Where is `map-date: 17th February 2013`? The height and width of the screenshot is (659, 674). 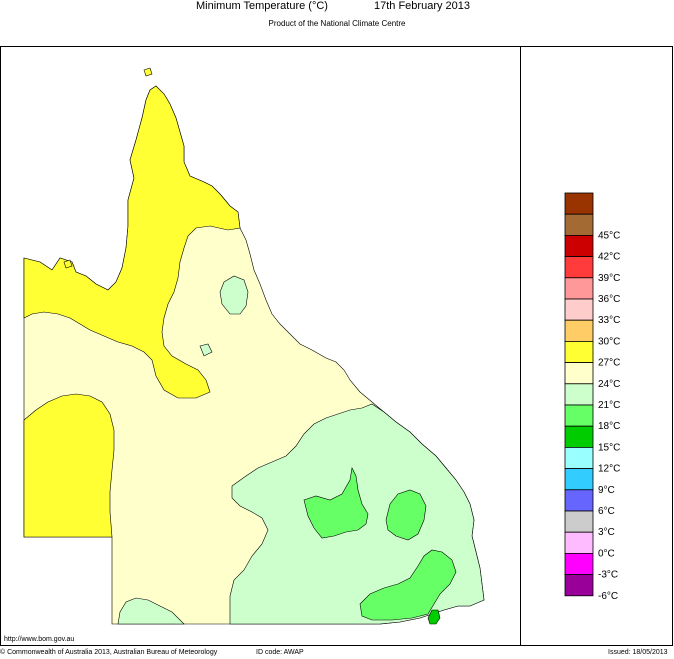 map-date: 17th February 2013 is located at coordinates (422, 6).